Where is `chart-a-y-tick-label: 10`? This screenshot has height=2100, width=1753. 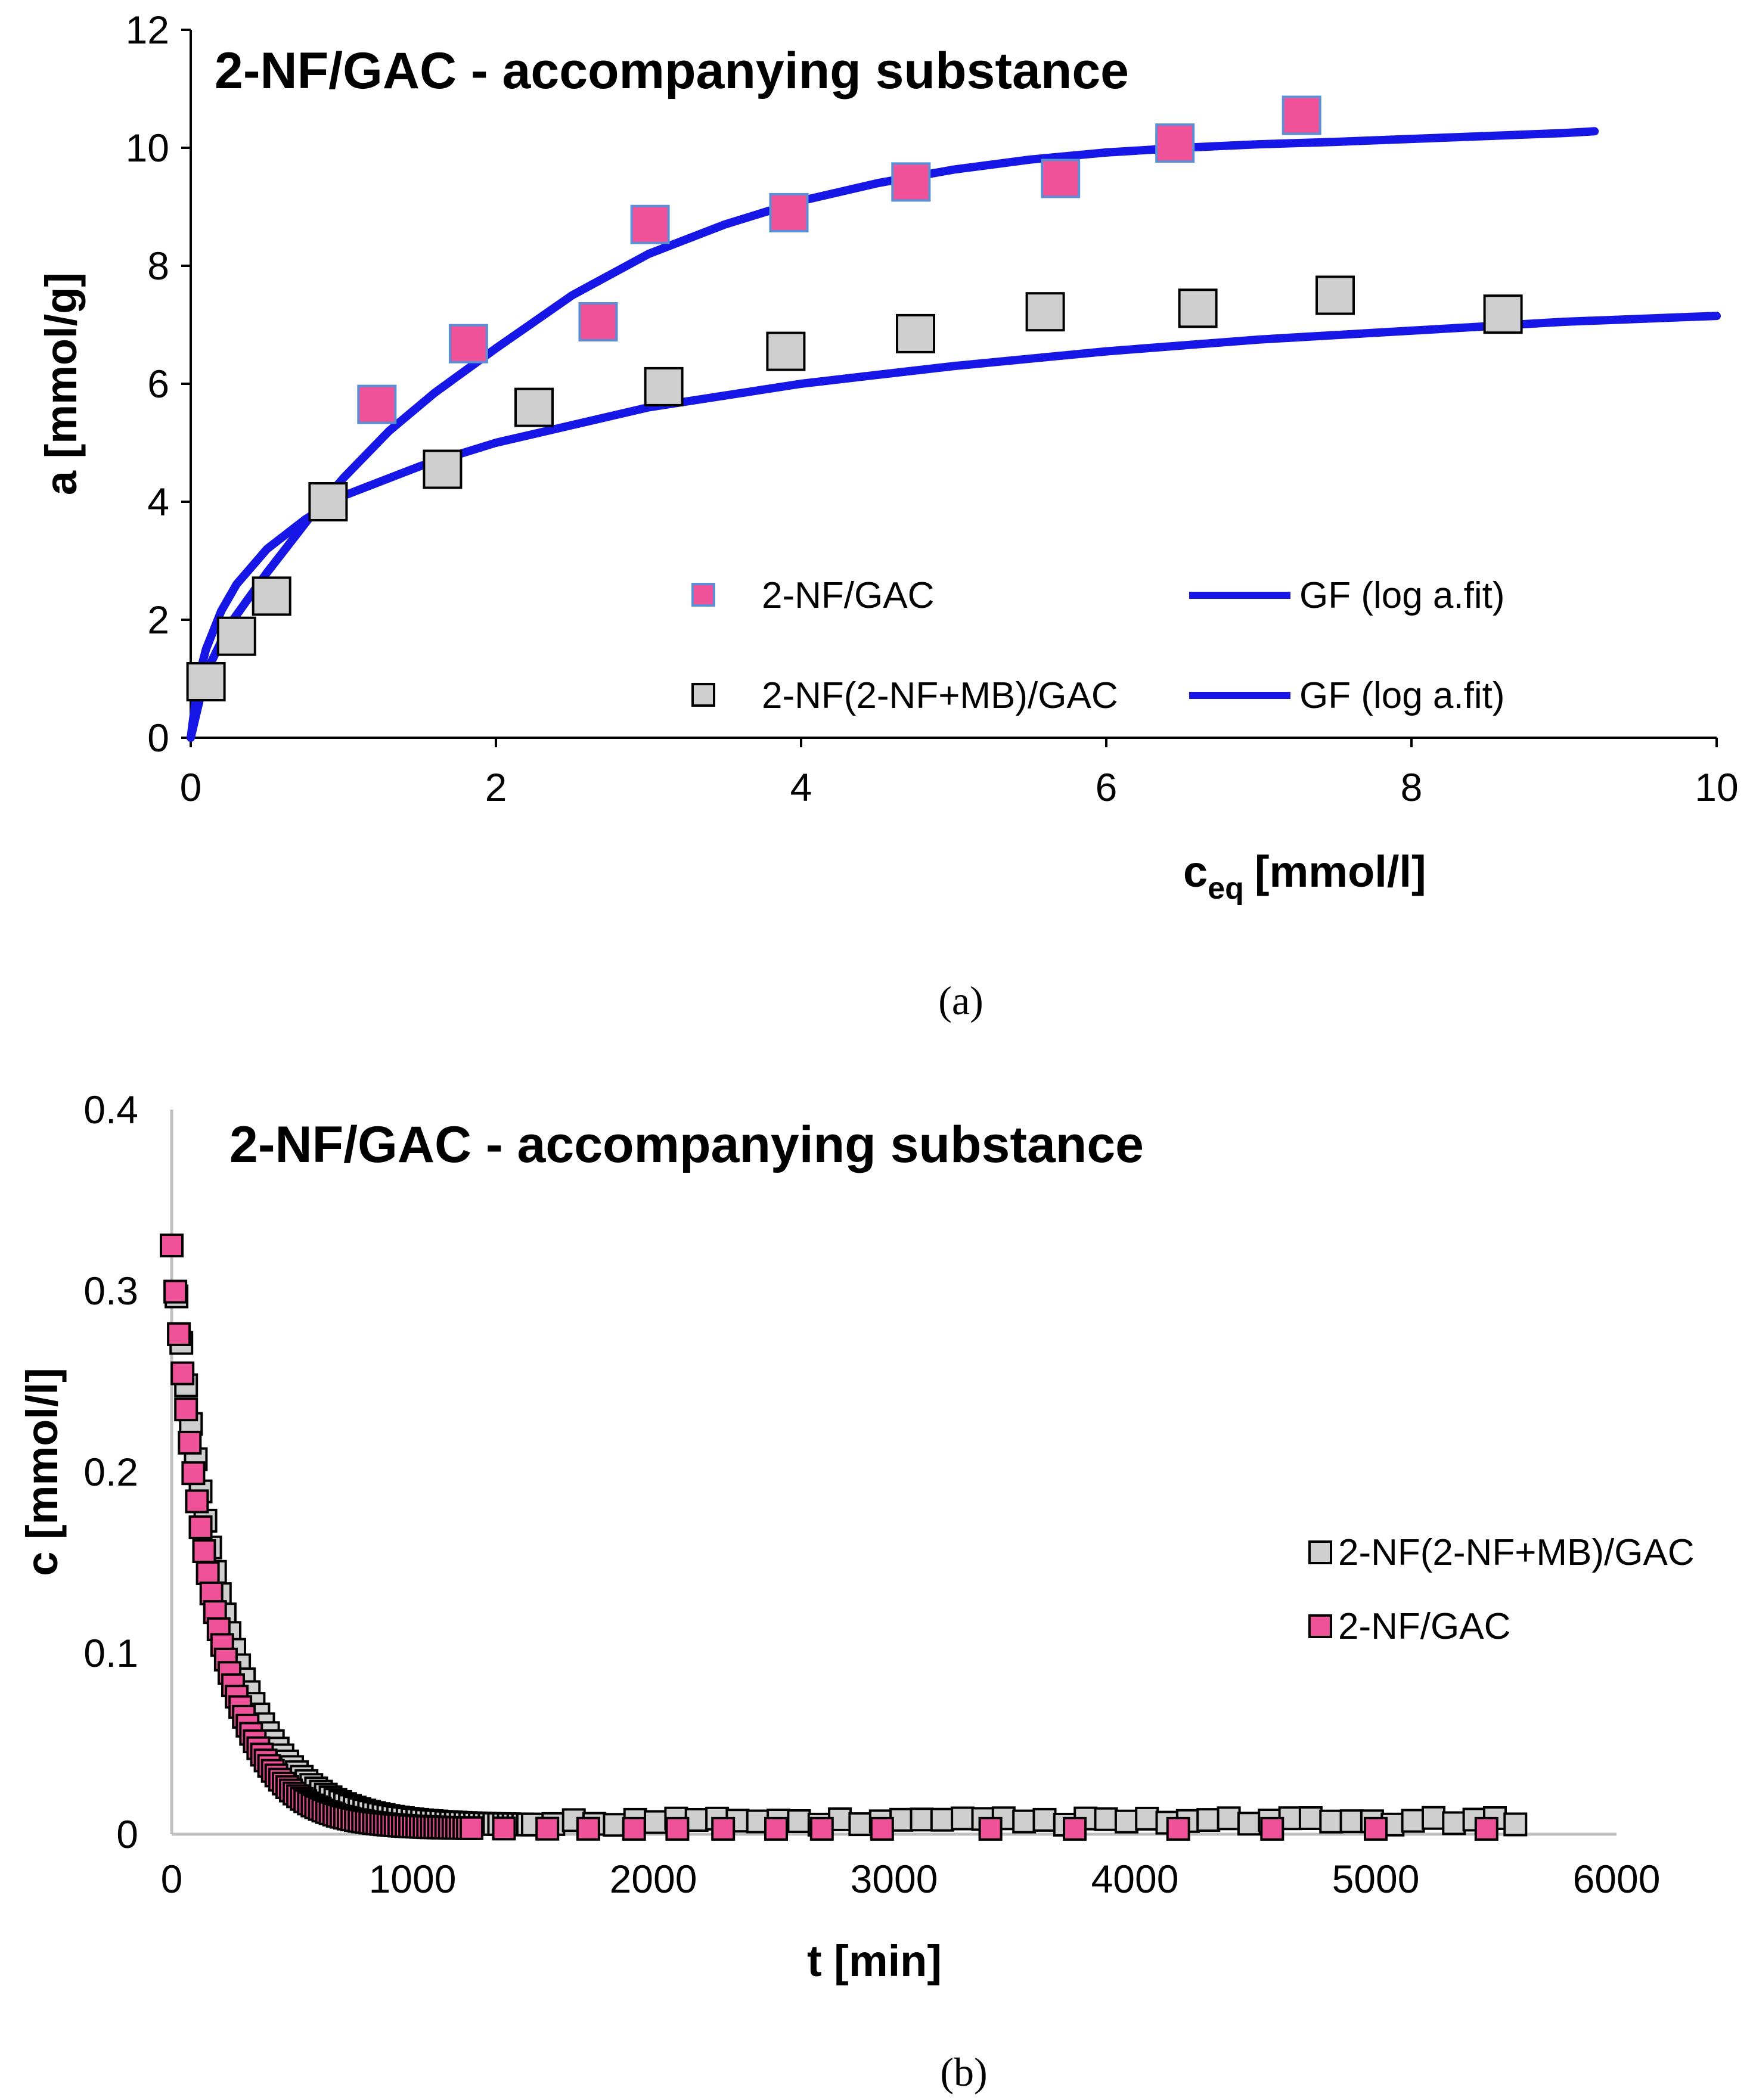 chart-a-y-tick-label: 10 is located at coordinates (148, 148).